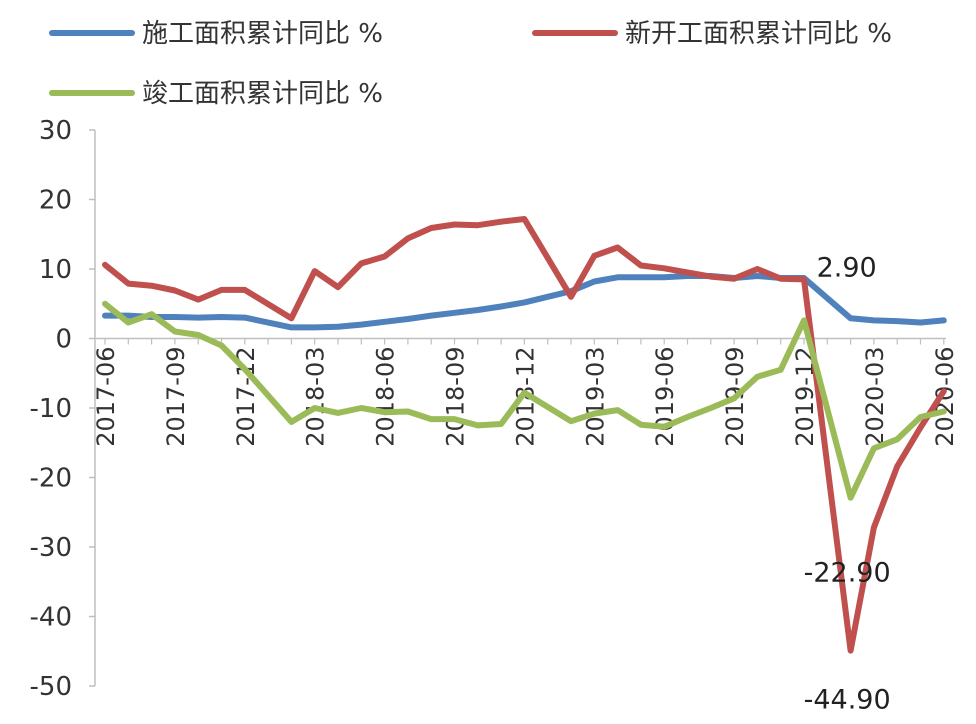 The width and height of the screenshot is (976, 724). I want to click on y-tick-label: -10, so click(51, 409).